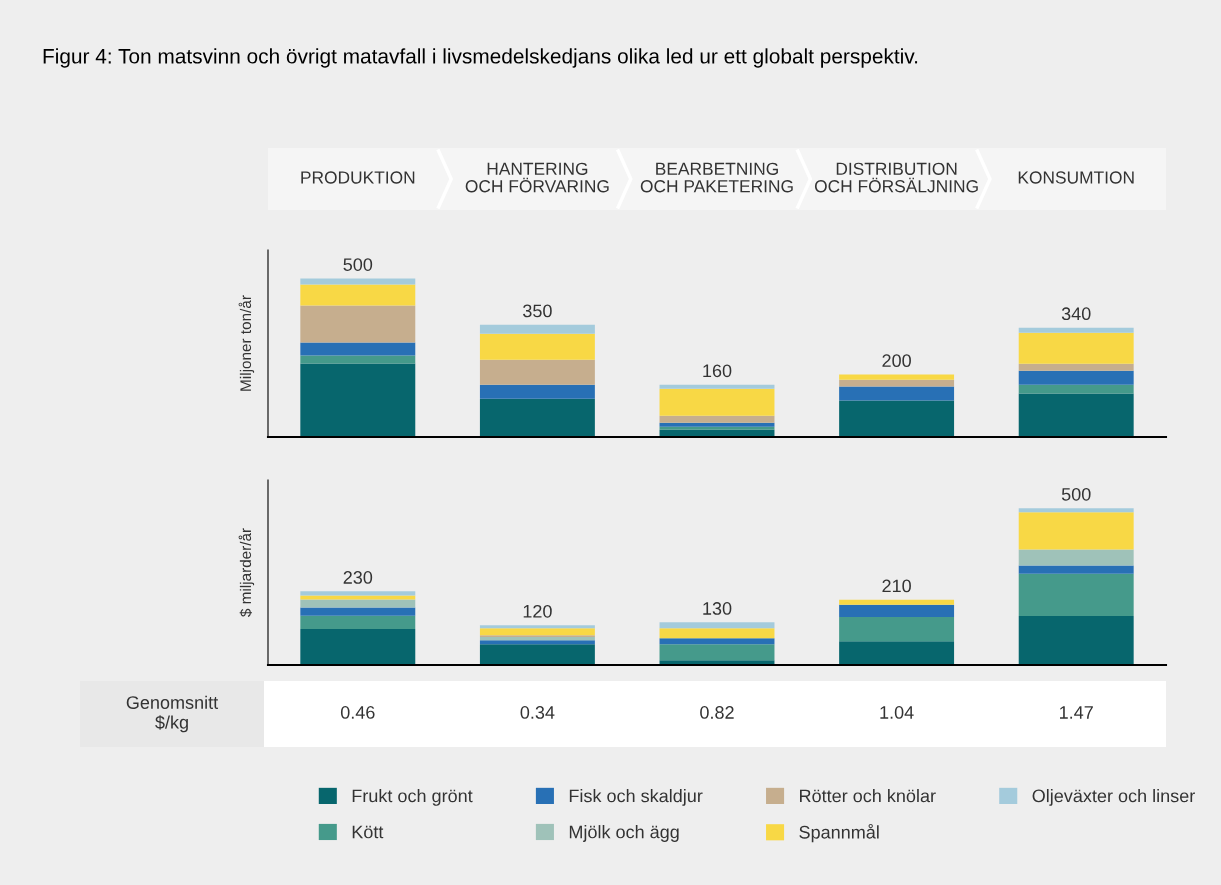 This screenshot has width=1221, height=885. I want to click on legend-label: Spannmål, so click(839, 833).